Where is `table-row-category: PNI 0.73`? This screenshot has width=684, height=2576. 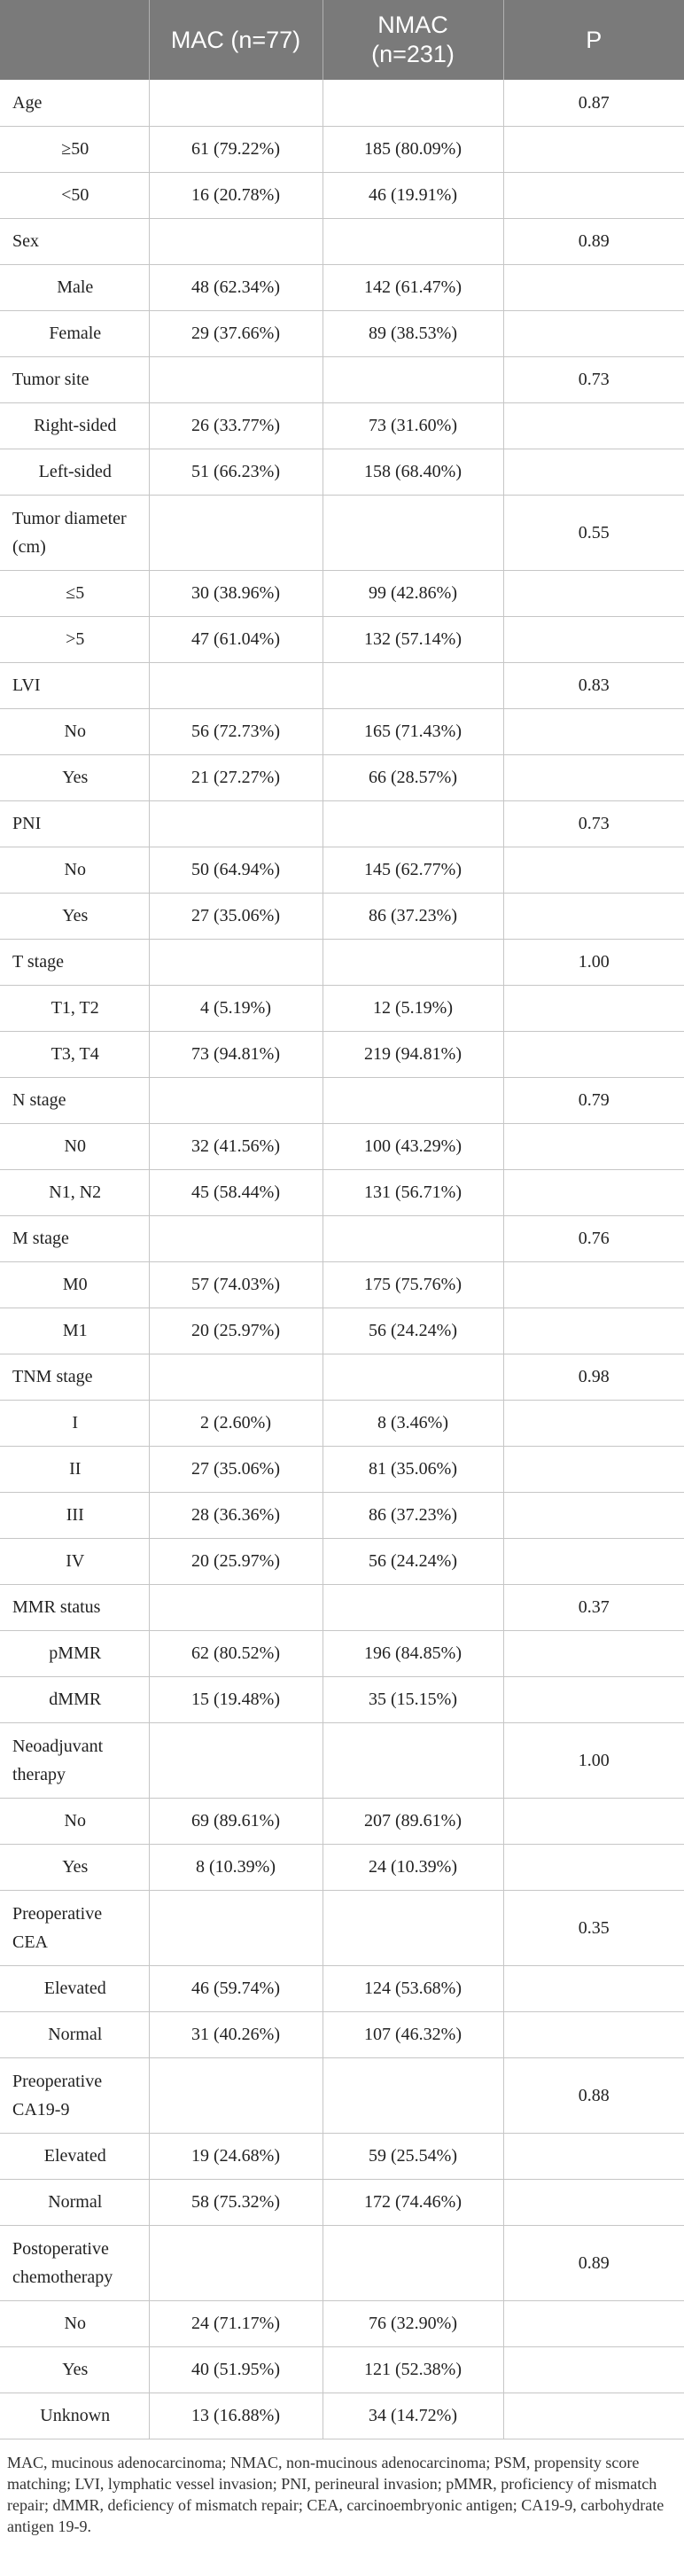 table-row-category: PNI 0.73 is located at coordinates (342, 823).